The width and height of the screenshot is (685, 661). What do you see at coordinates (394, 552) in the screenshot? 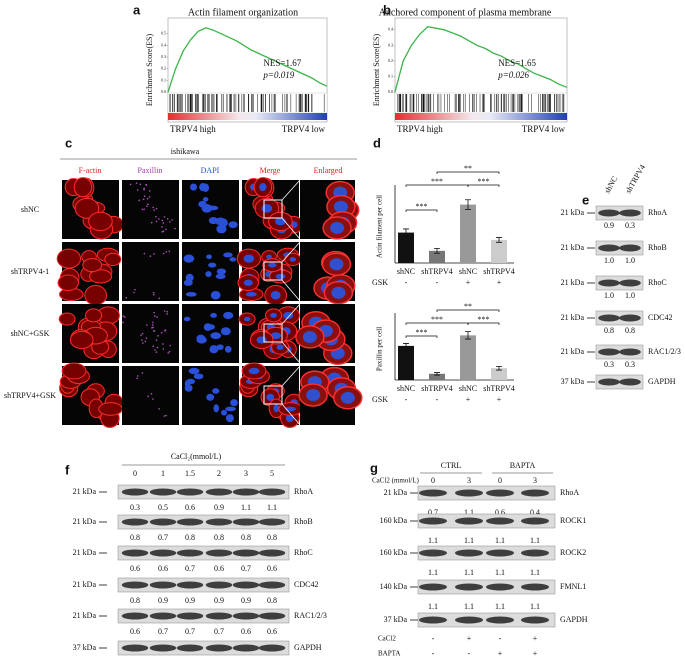
I see `molecular-weight: 160 kDa` at bounding box center [394, 552].